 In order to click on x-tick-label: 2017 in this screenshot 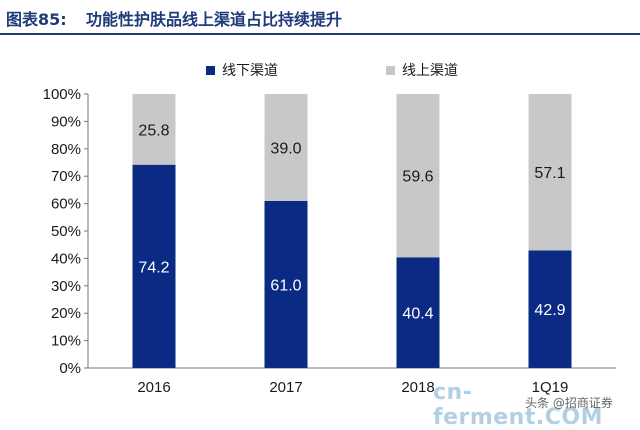, I will do `click(285, 387)`.